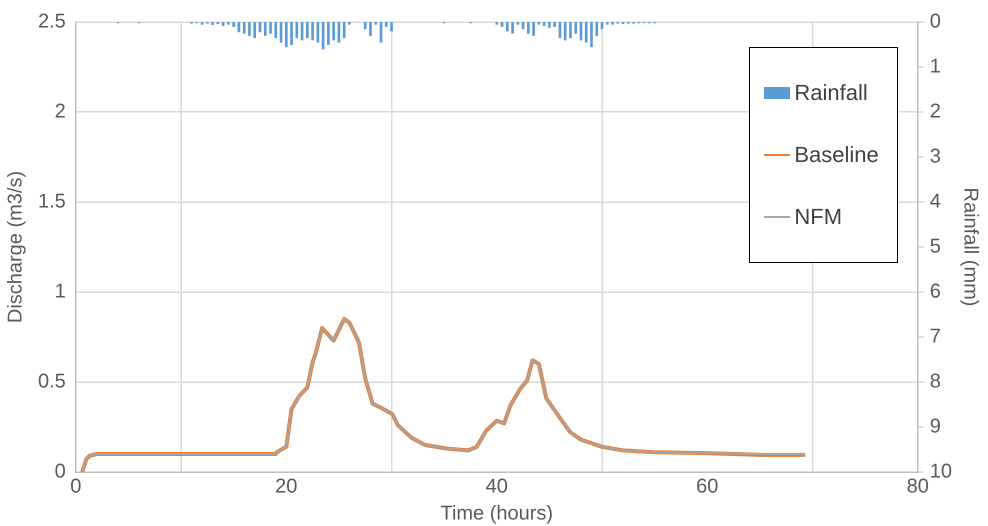 The width and height of the screenshot is (988, 526). I want to click on legend-label: Baseline, so click(836, 155).